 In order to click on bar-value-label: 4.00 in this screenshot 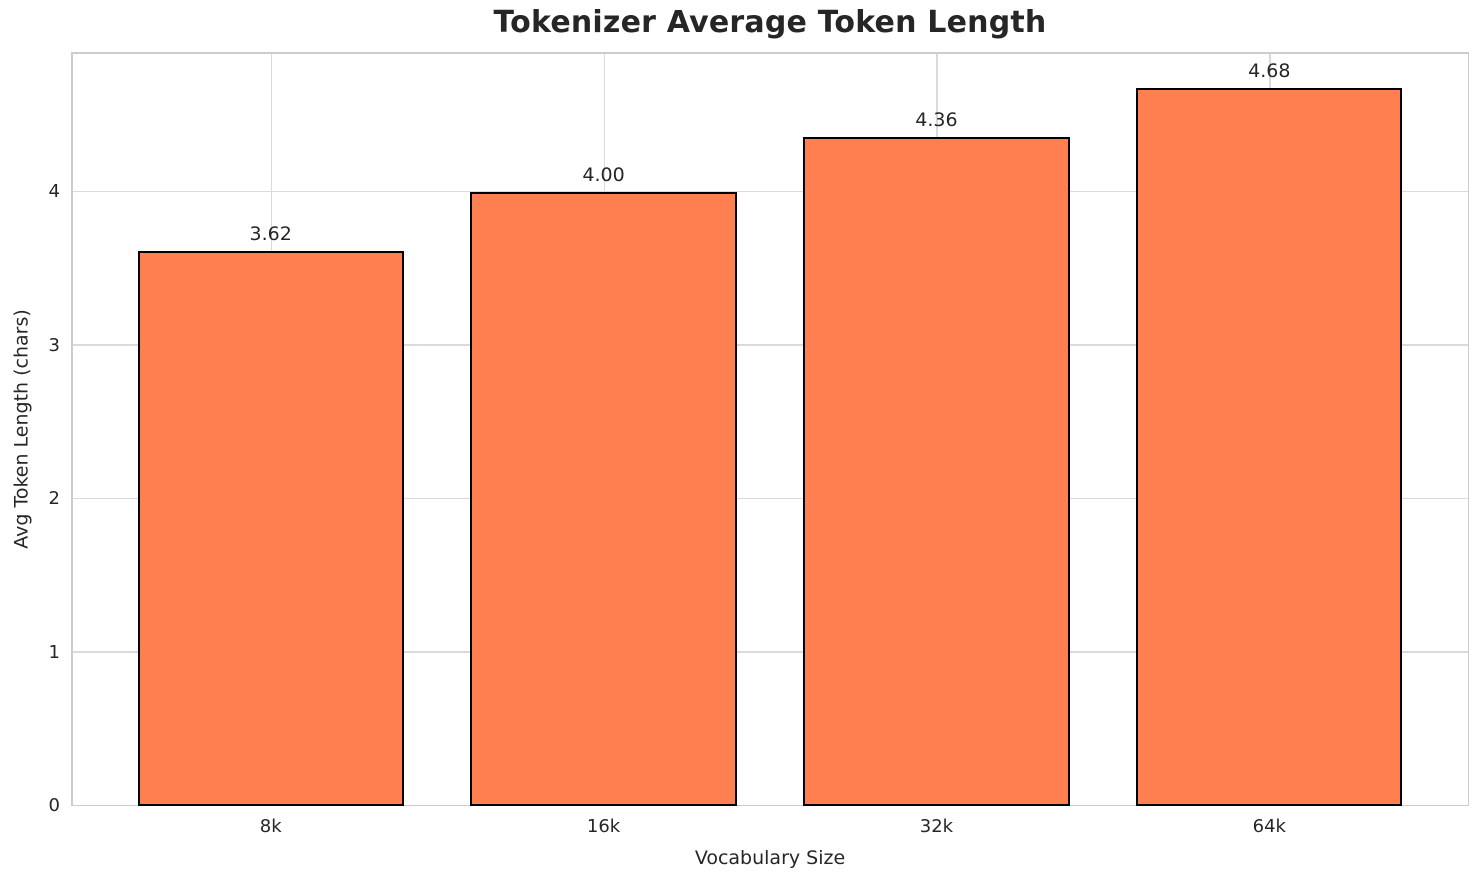, I will do `click(603, 175)`.